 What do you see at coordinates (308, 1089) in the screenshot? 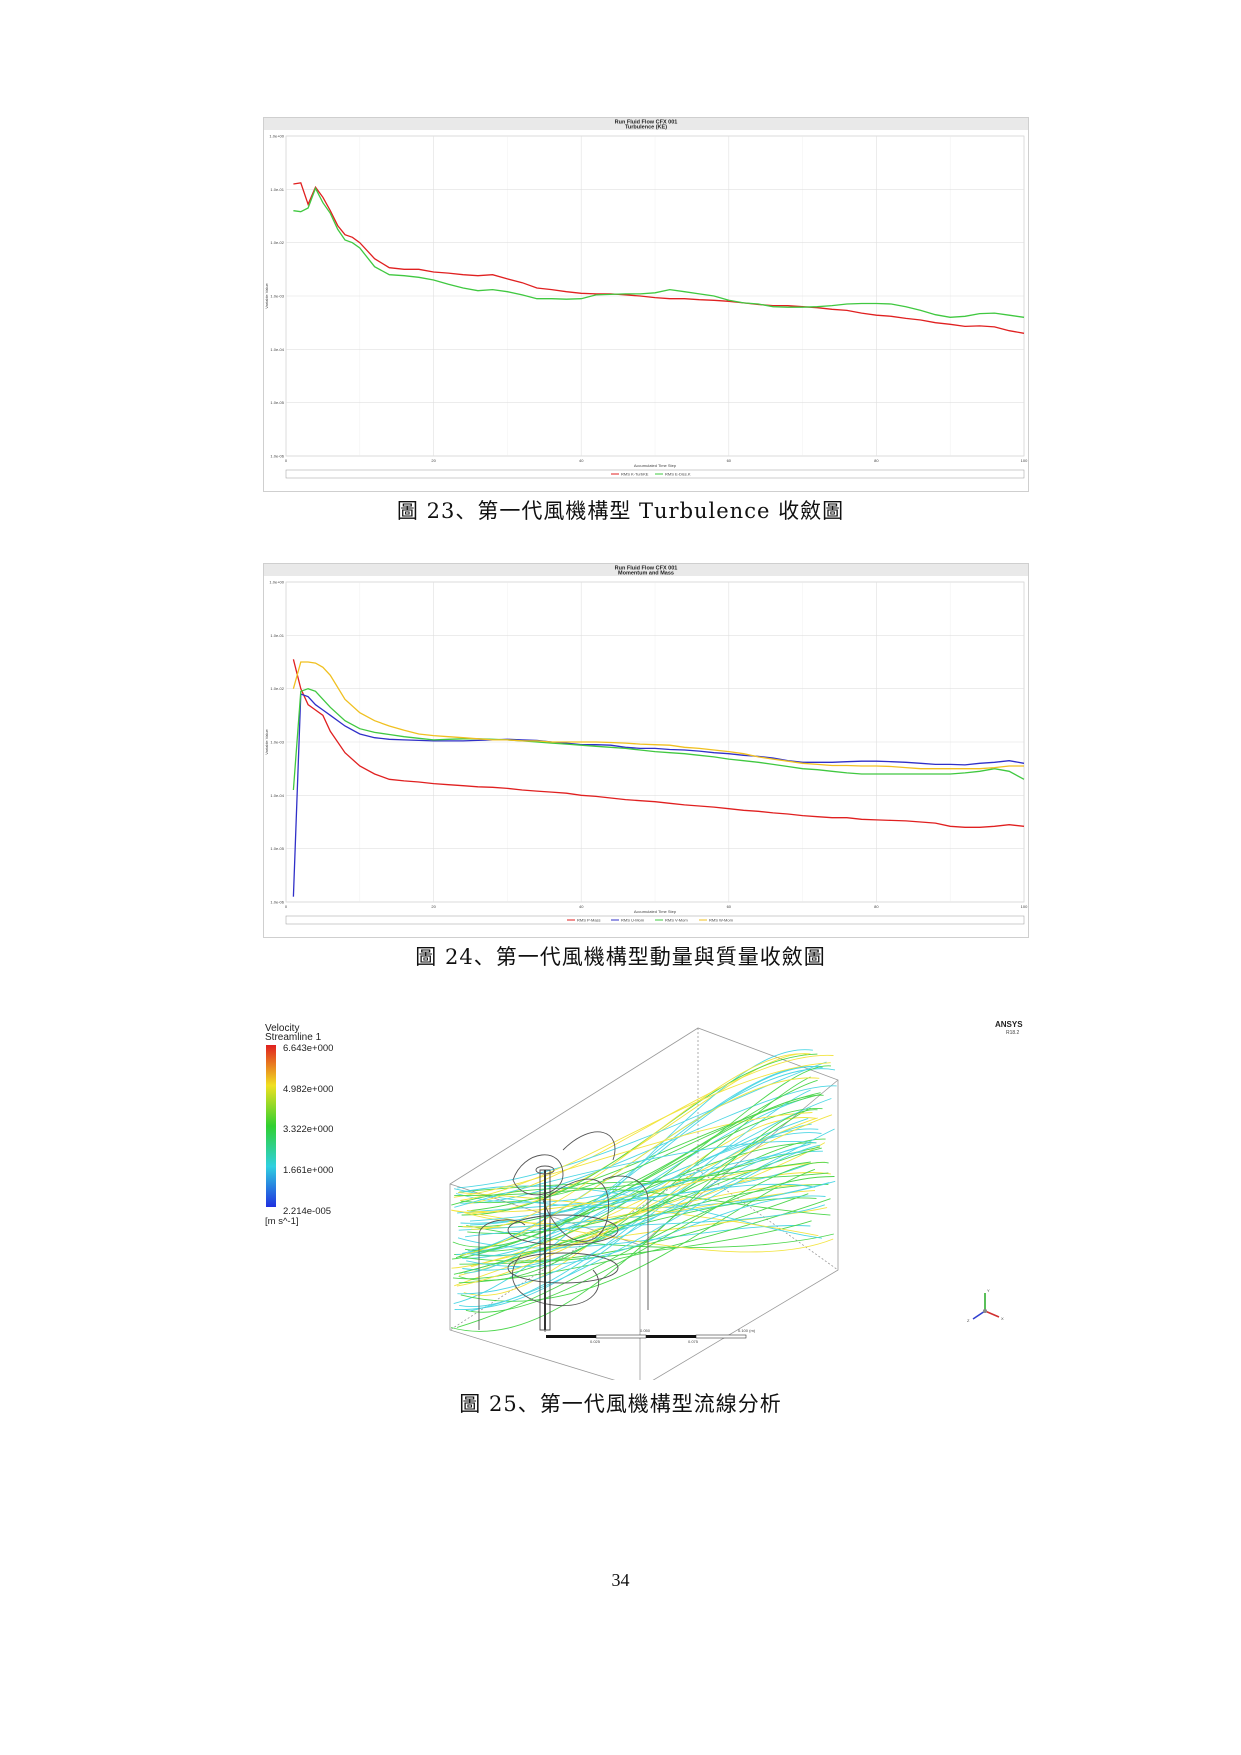
I see `legend-value-2: 4.982e+000` at bounding box center [308, 1089].